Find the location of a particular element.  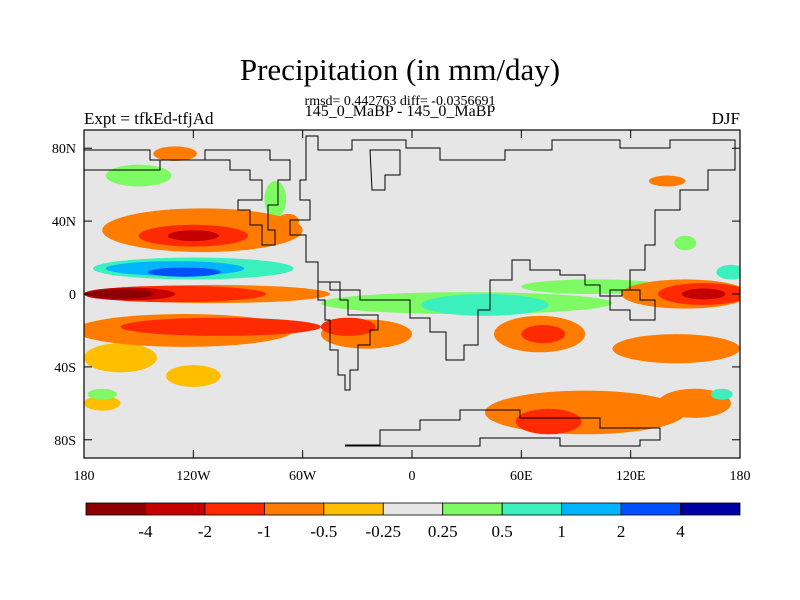

x-tick-label: 0 is located at coordinates (412, 476).